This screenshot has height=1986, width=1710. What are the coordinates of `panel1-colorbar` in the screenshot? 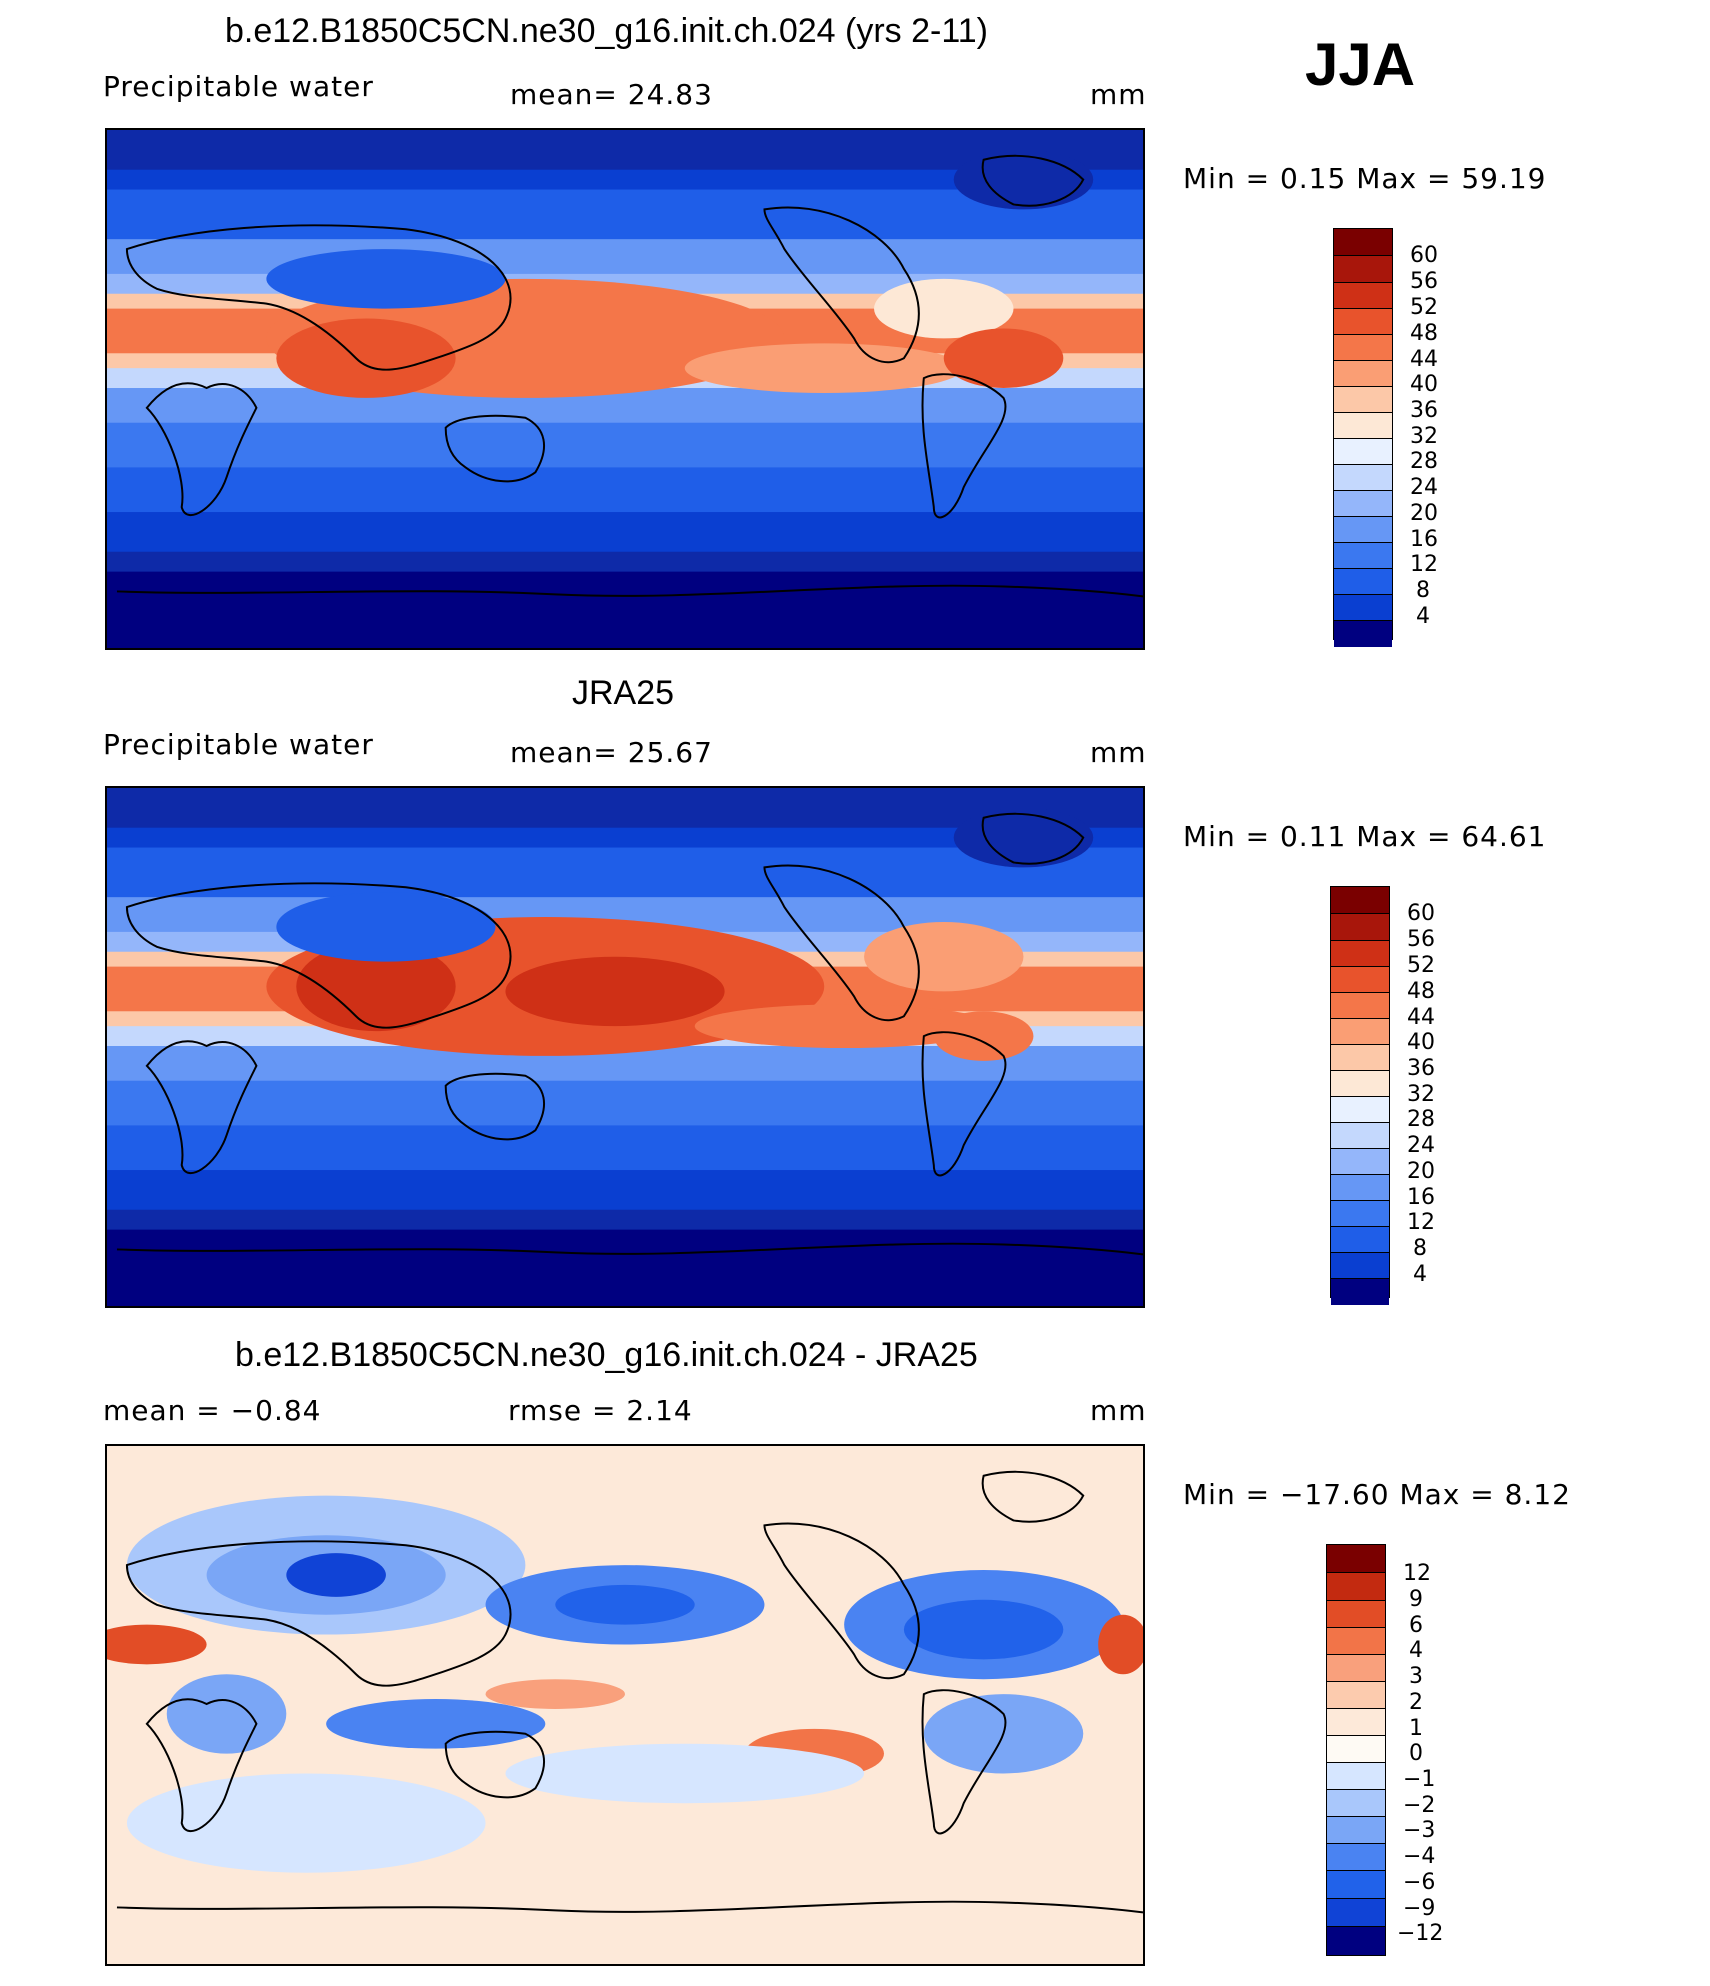 It's located at (1363, 437).